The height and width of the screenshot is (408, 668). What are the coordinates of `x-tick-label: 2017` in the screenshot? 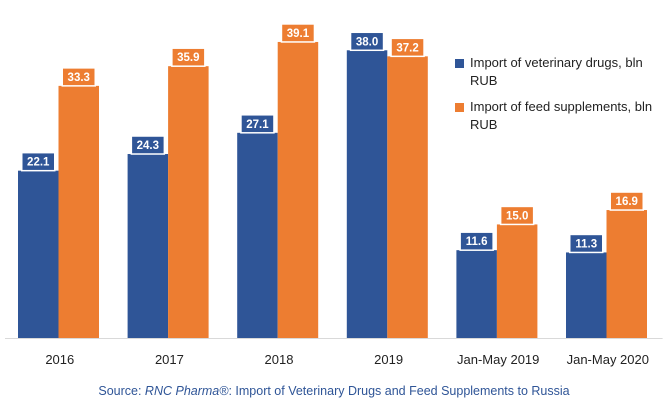 It's located at (169, 359).